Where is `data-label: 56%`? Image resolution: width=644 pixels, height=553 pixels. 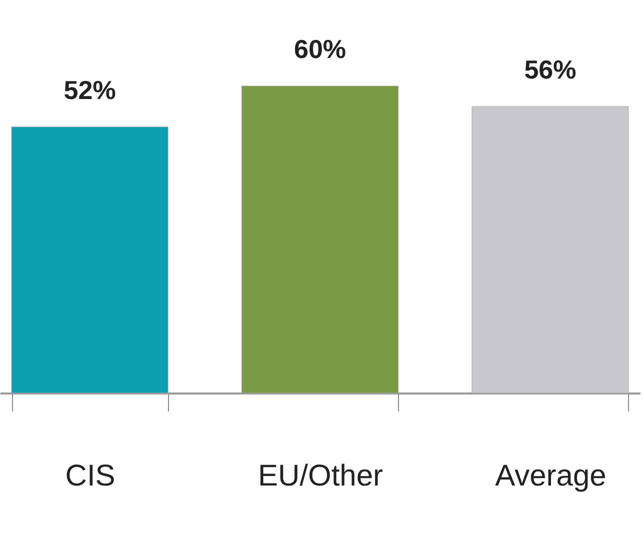 data-label: 56% is located at coordinates (550, 69).